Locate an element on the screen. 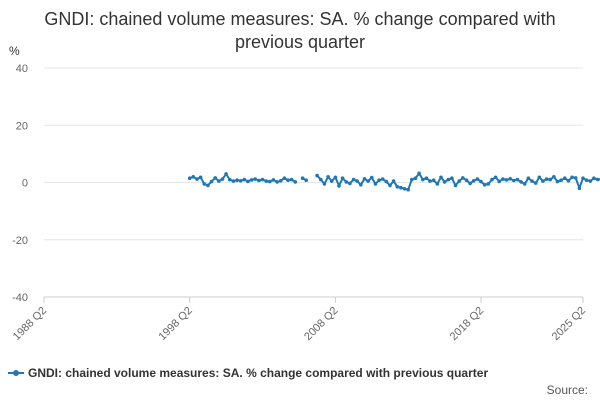  y-axis-tick-labels: 40 20 0 -20 -40 is located at coordinates (20, 183).